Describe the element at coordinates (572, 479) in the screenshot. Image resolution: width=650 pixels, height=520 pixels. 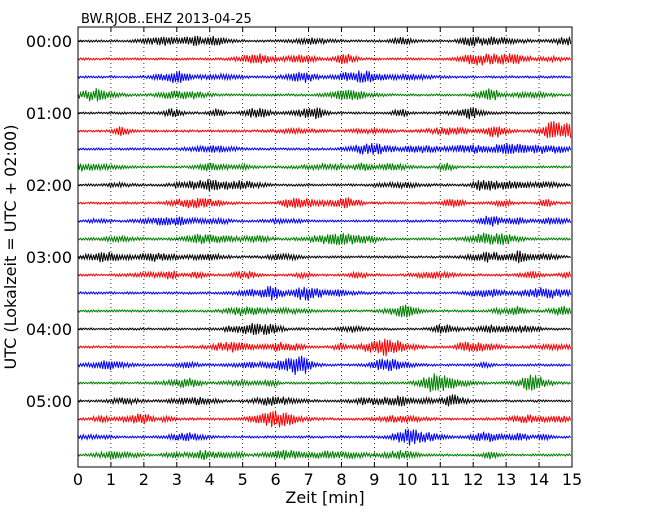
I see `x-tick-label: 15` at that location.